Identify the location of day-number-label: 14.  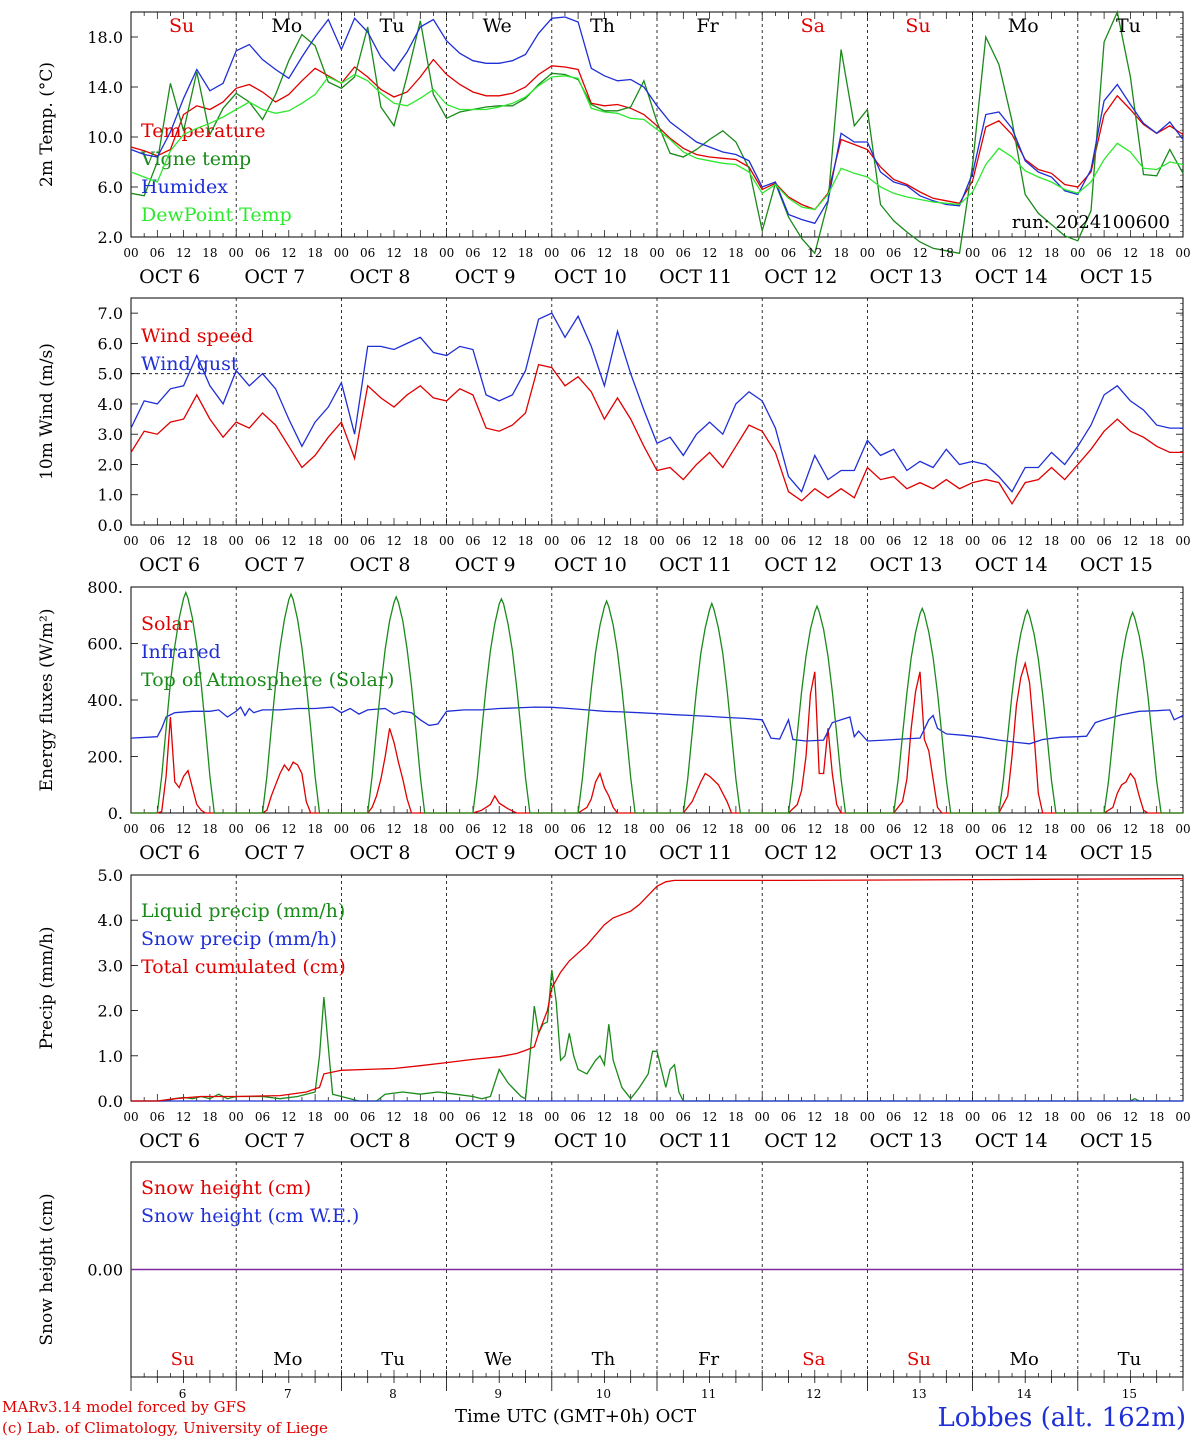
(1025, 1394).